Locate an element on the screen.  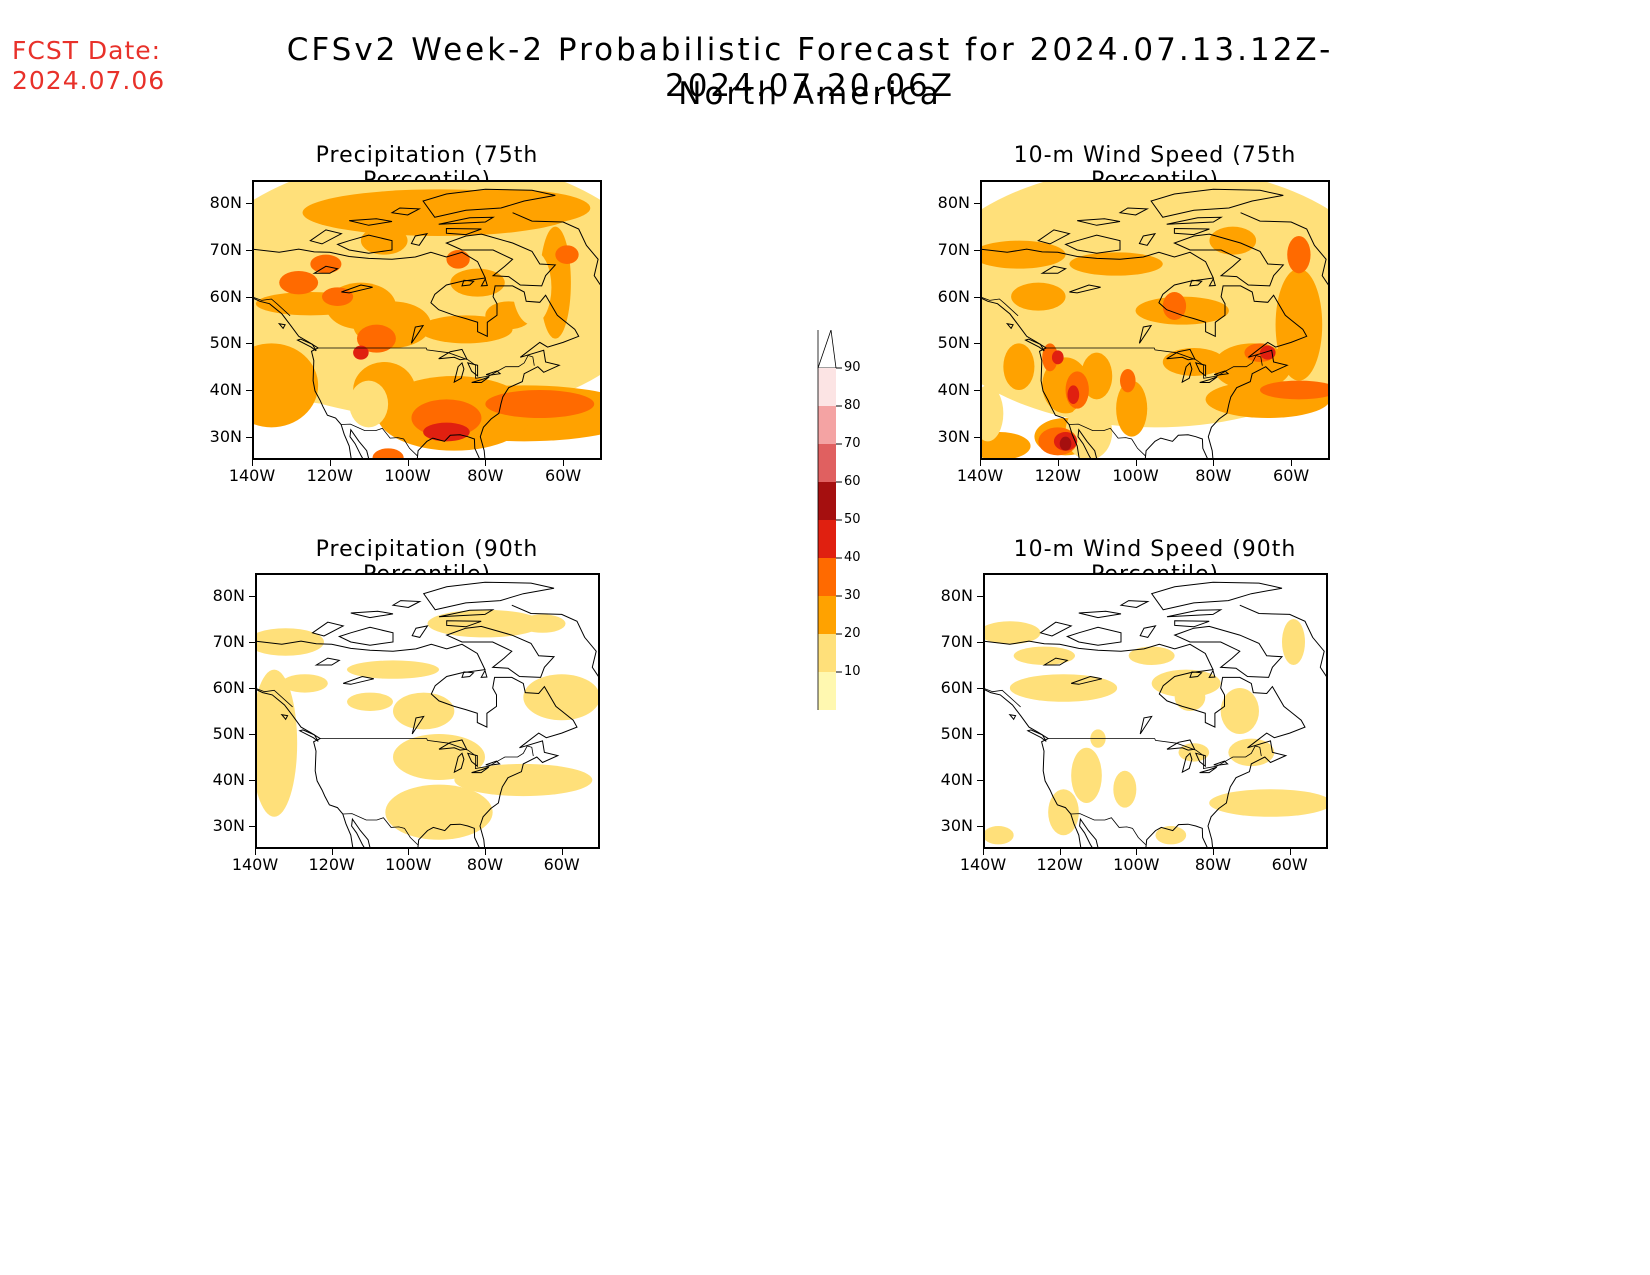
latitude-label: 60N is located at coordinates (228, 687).